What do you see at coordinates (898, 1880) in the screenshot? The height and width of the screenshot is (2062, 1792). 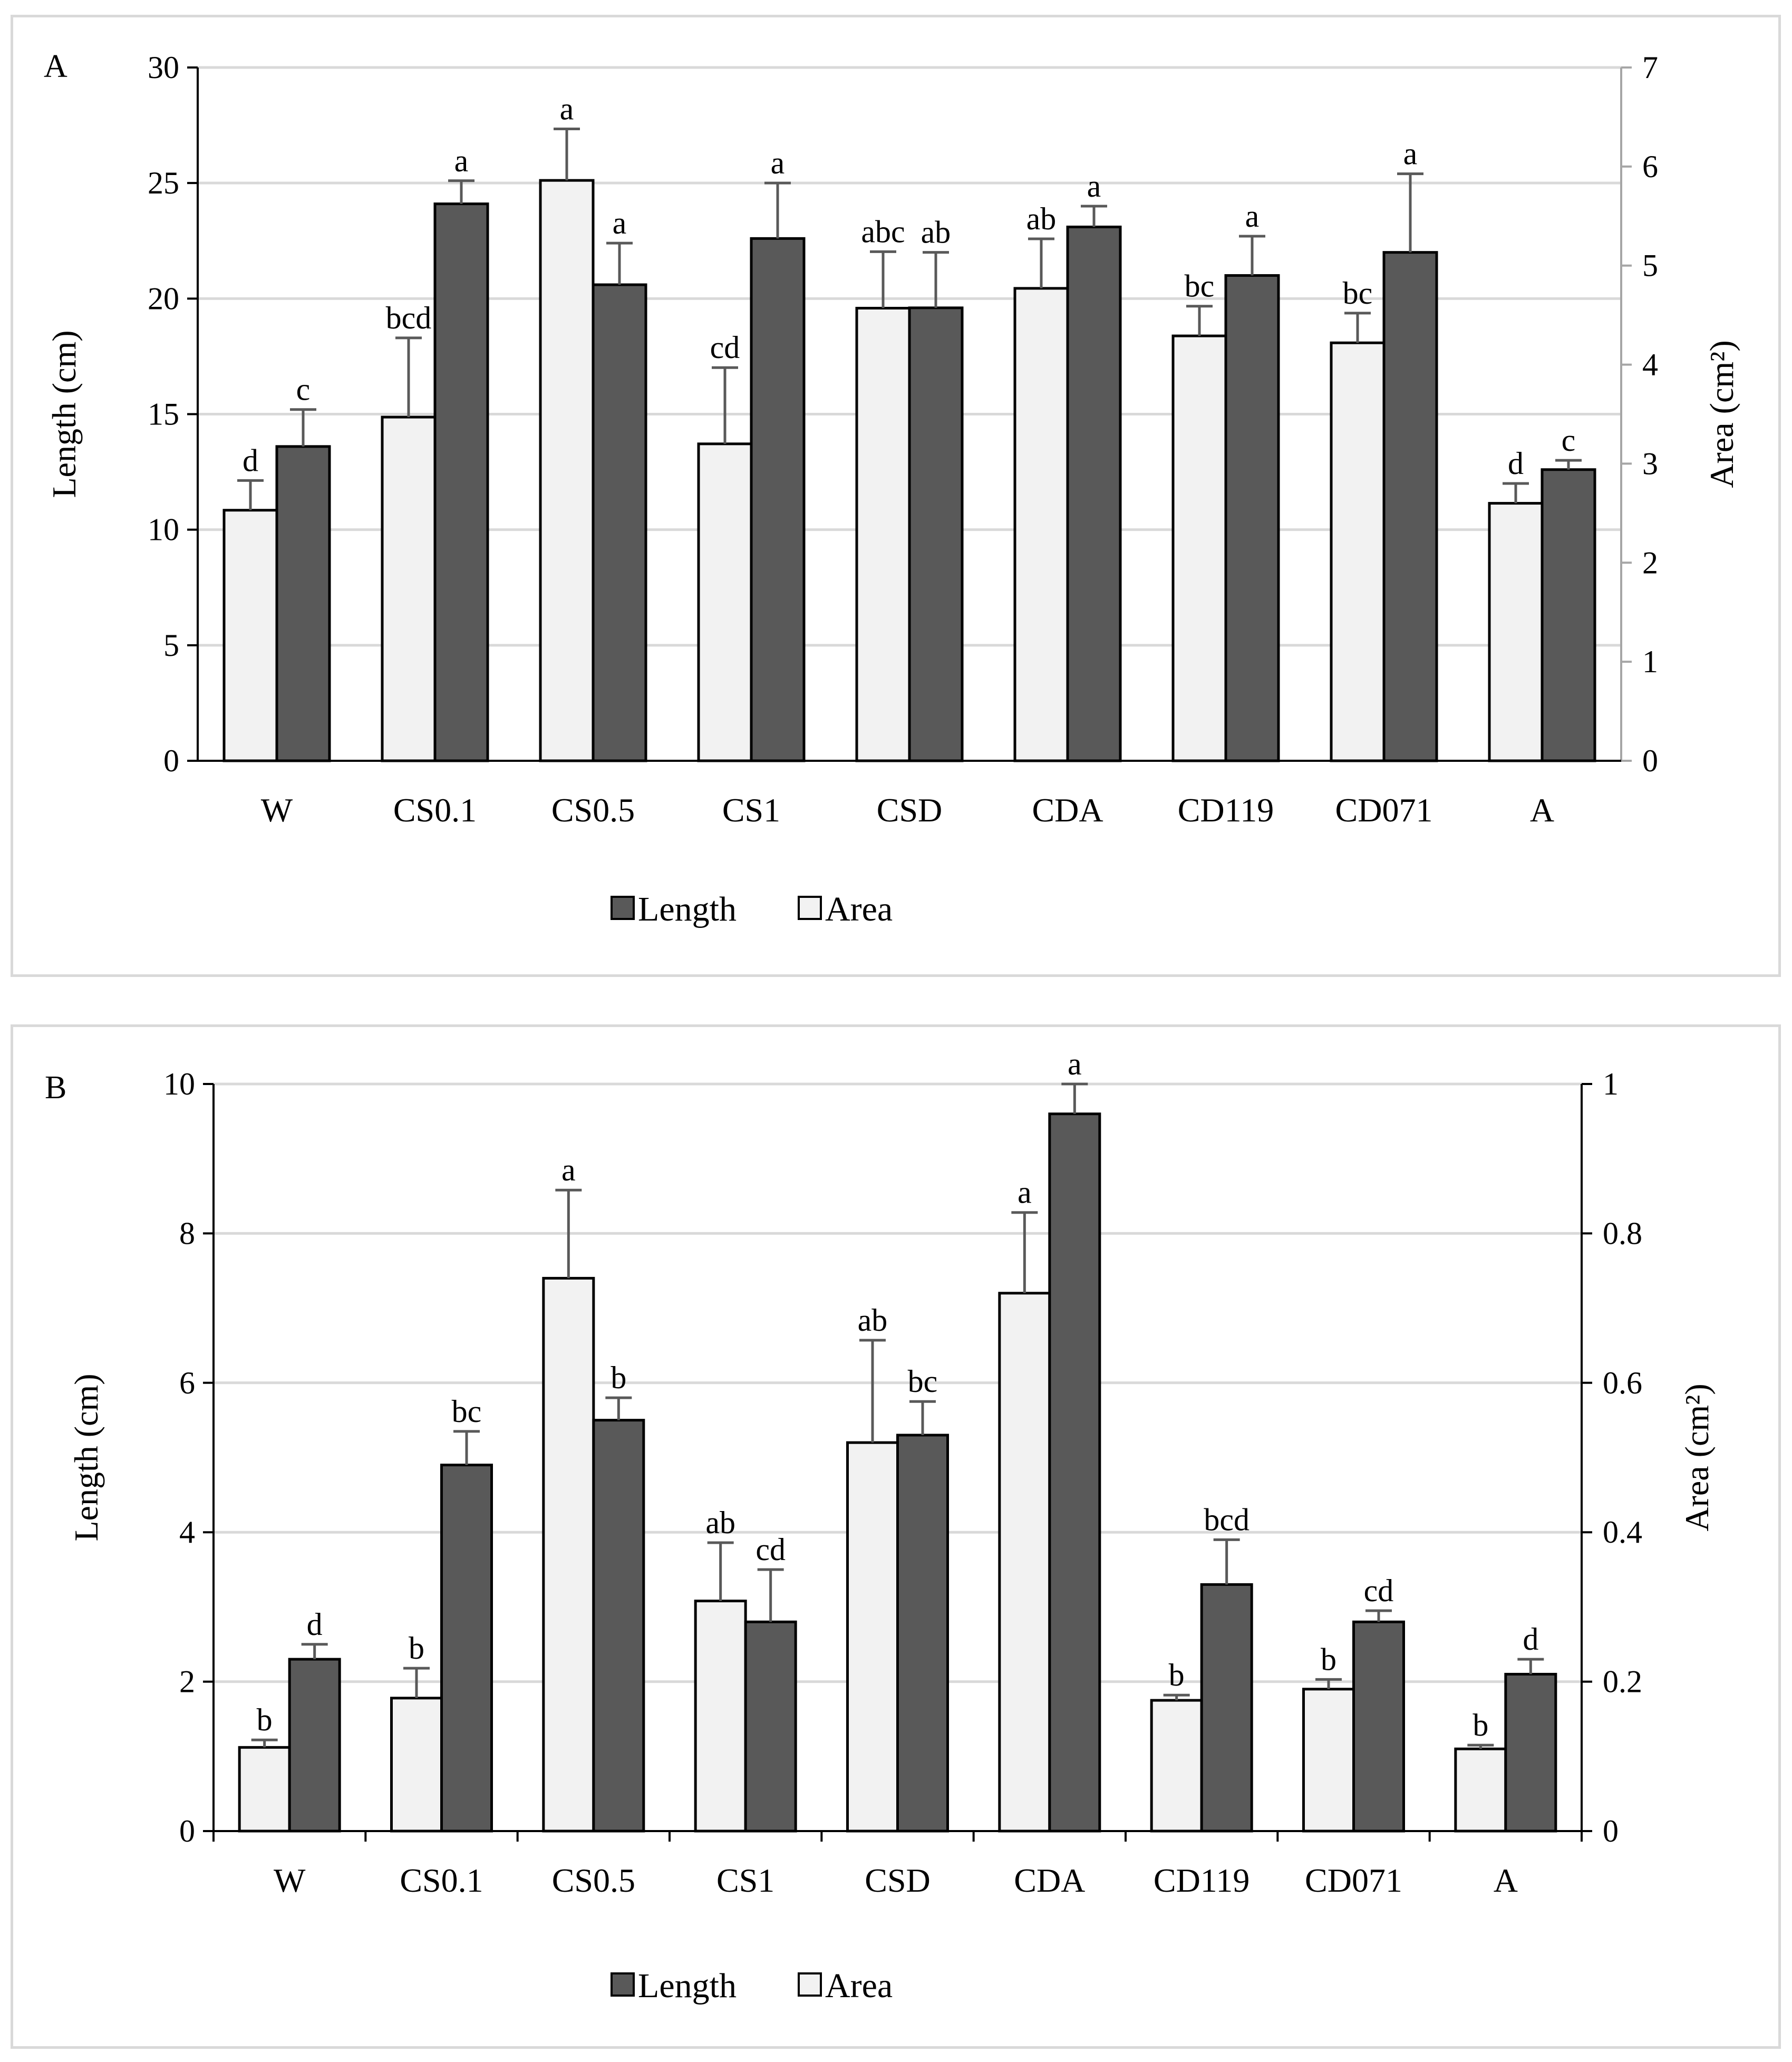 I see `x-tick-label: CSD` at bounding box center [898, 1880].